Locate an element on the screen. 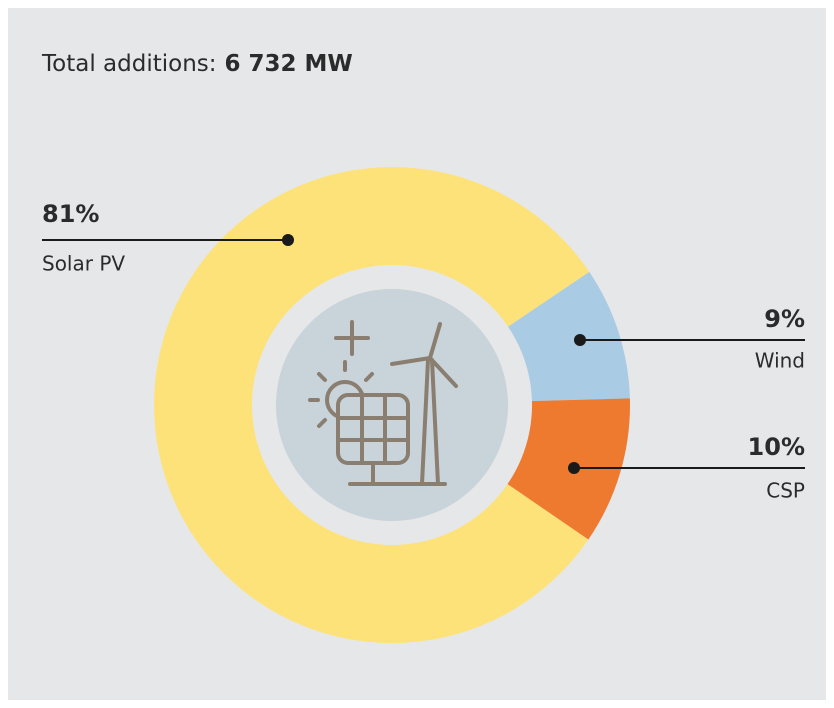 The height and width of the screenshot is (708, 834). chart-title: Total additions: is located at coordinates (129, 64).